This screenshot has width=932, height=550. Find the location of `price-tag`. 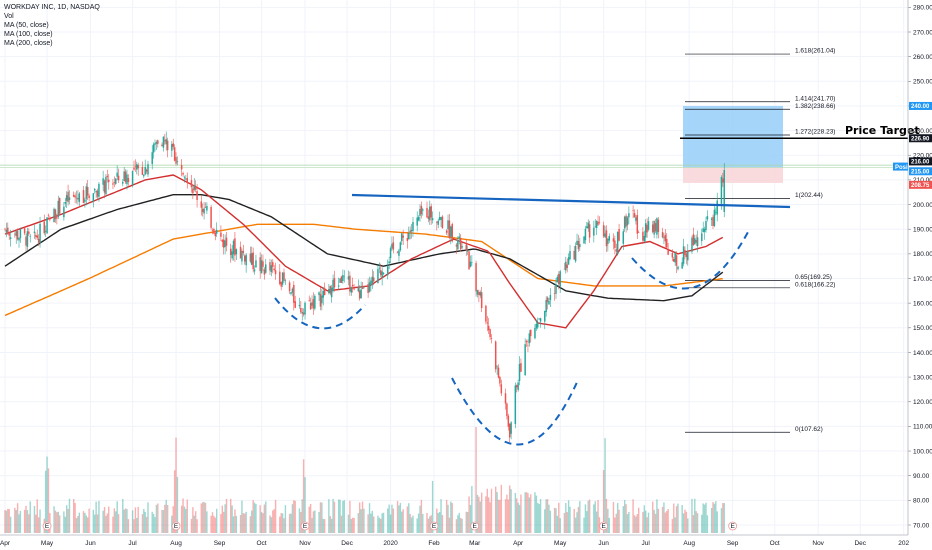

price-tag is located at coordinates (920, 184).